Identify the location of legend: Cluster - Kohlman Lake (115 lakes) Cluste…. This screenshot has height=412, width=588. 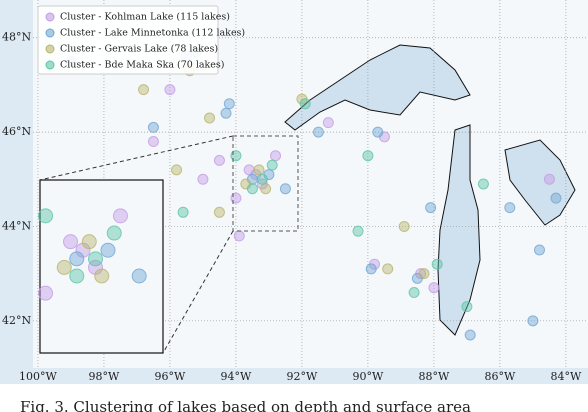
(141, 40).